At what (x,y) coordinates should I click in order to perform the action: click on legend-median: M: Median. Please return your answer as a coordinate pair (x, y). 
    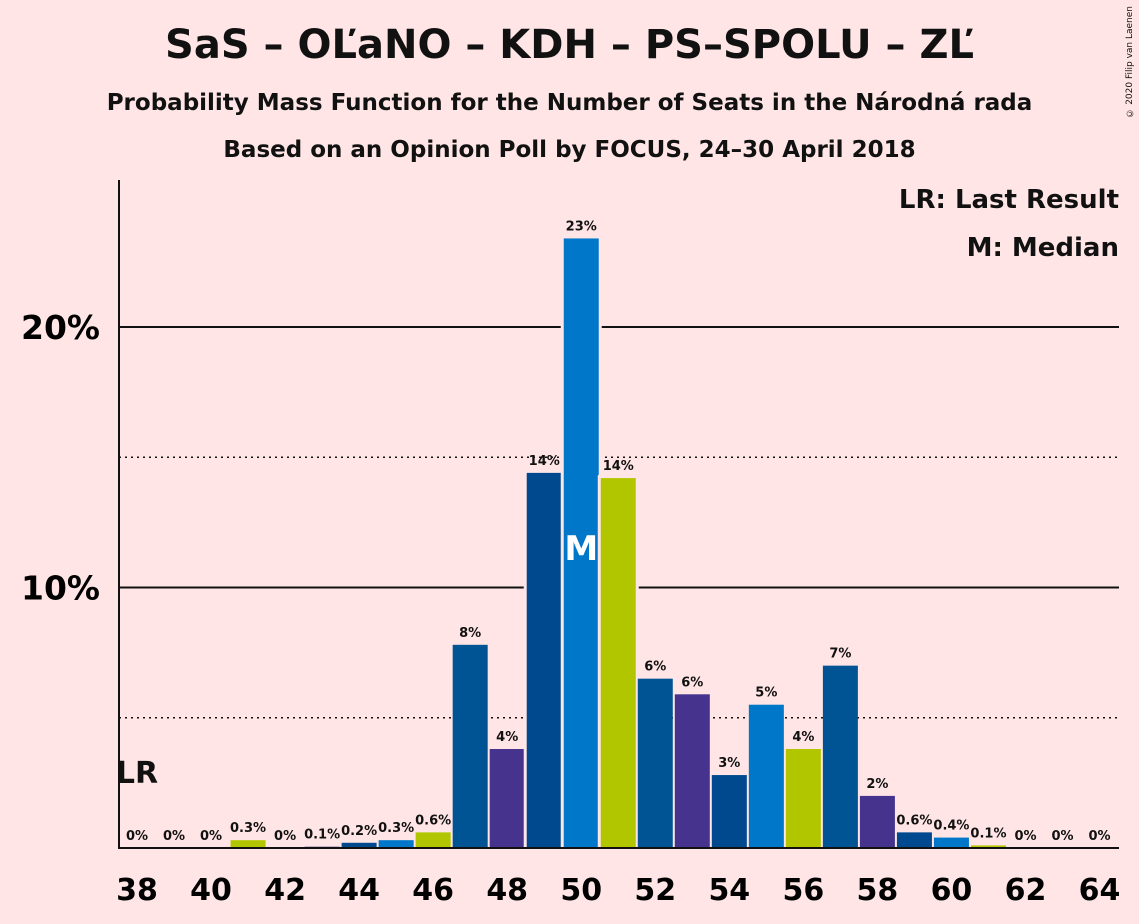
    Looking at the image, I should click on (1042, 248).